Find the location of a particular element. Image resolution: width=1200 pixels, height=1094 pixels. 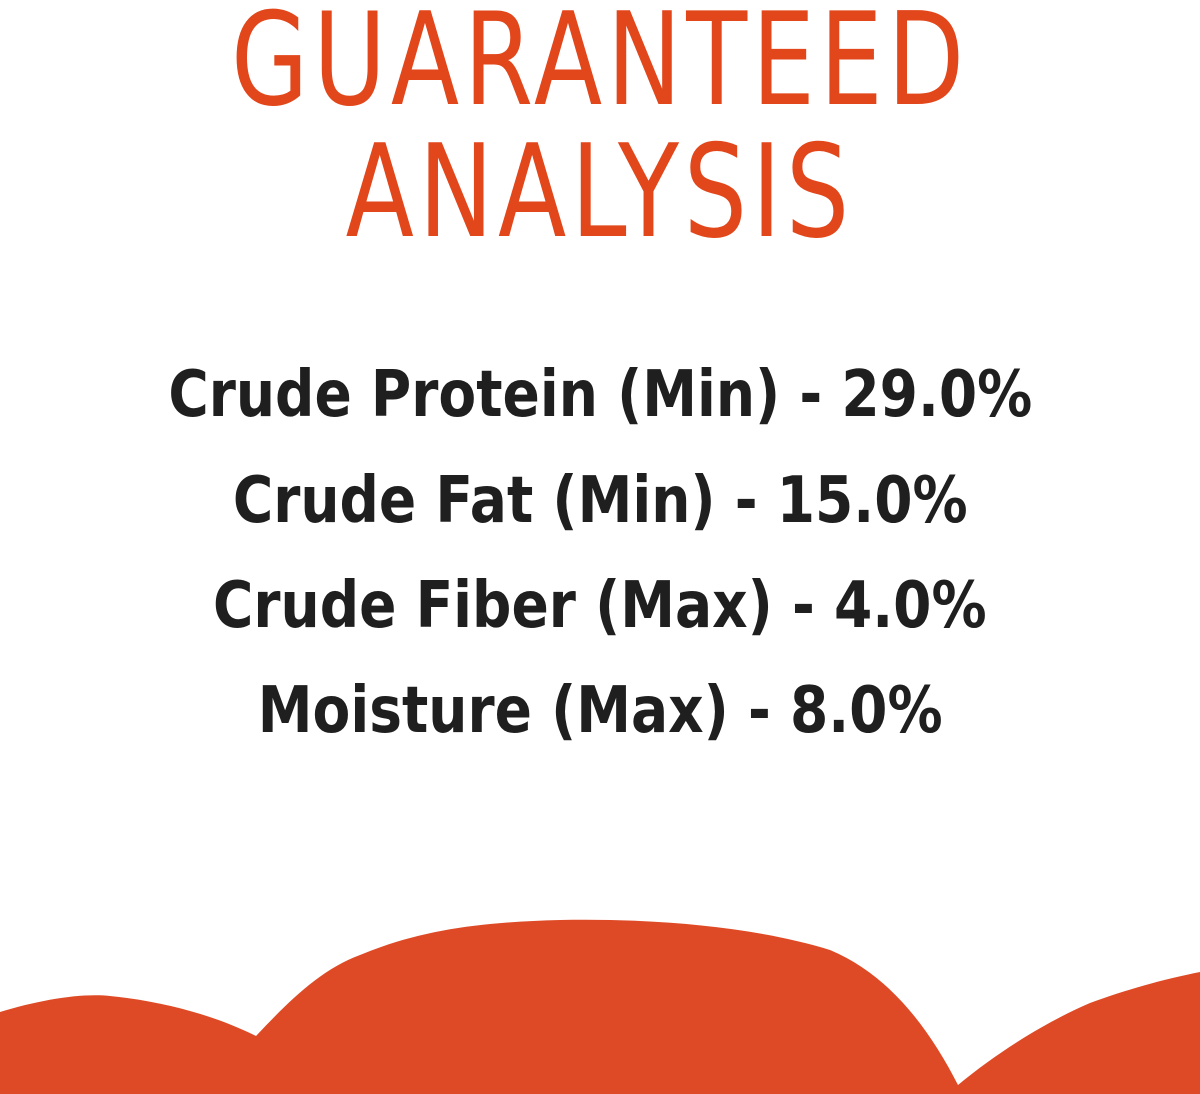

analysis-text: Crude Fiber (Max) - 4.0% is located at coordinates (600, 606).